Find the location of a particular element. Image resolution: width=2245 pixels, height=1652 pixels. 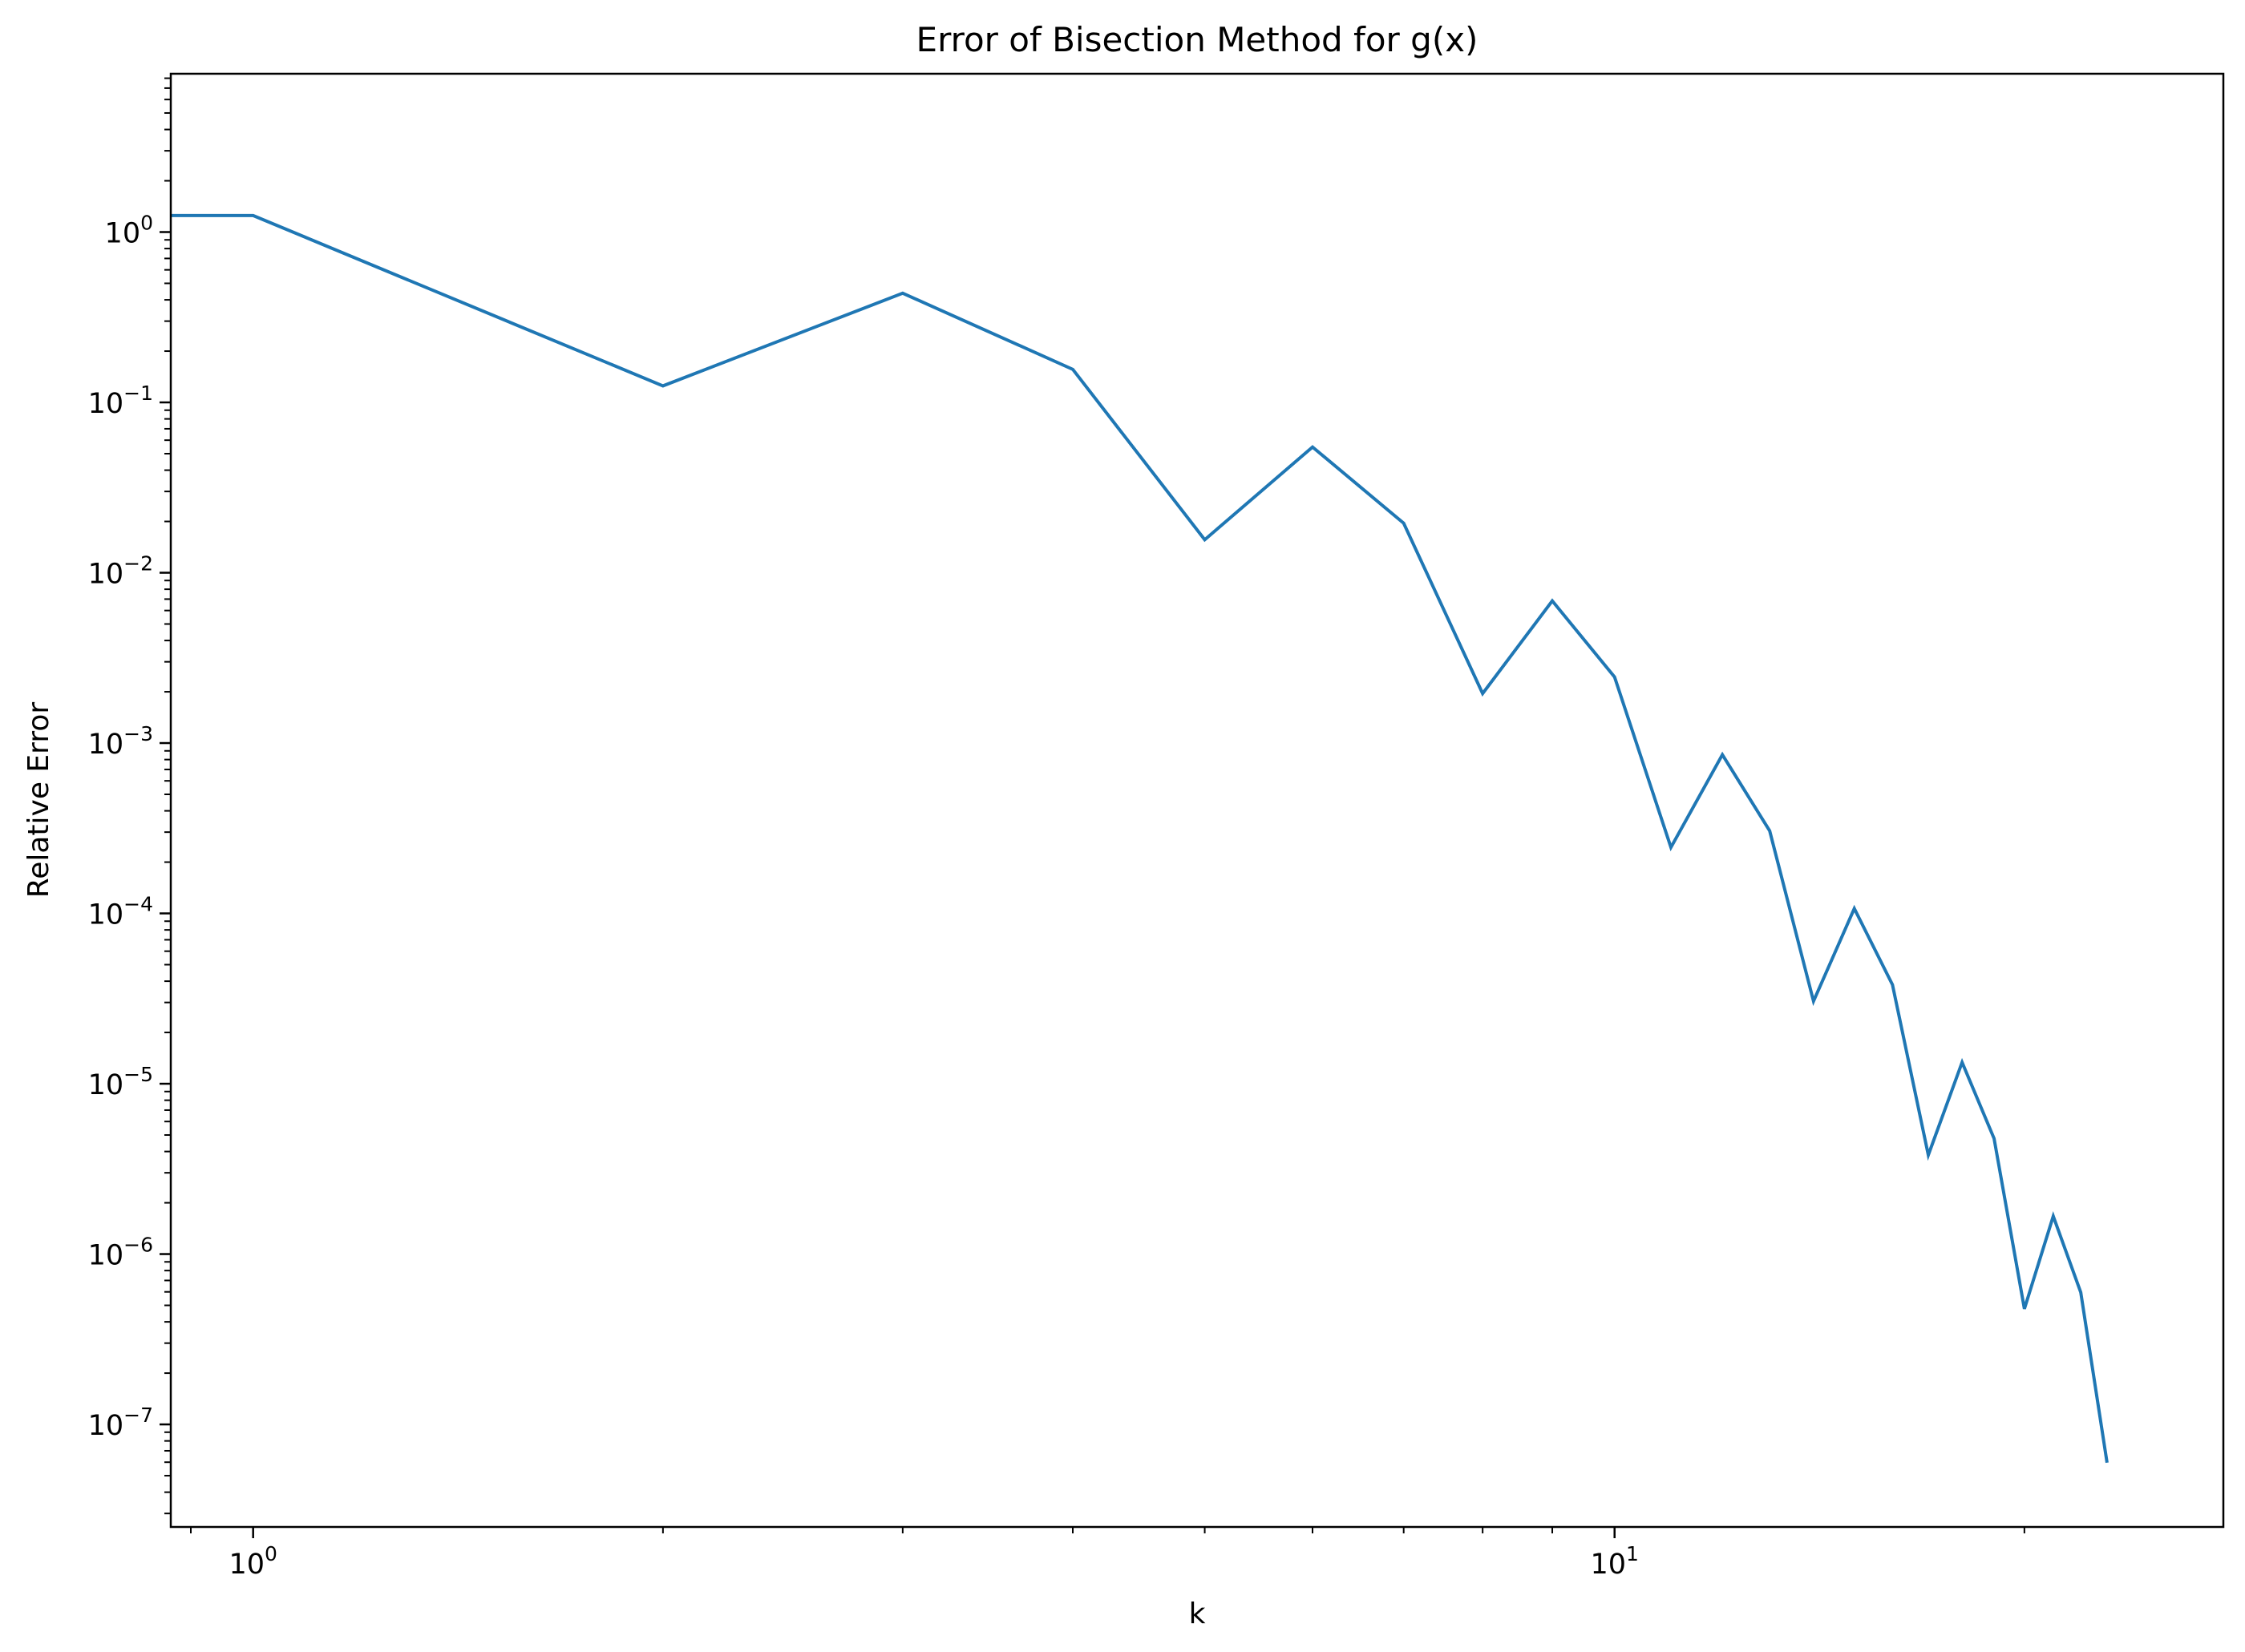

y-tick-label: 10⁻⁷ is located at coordinates (121, 1423).